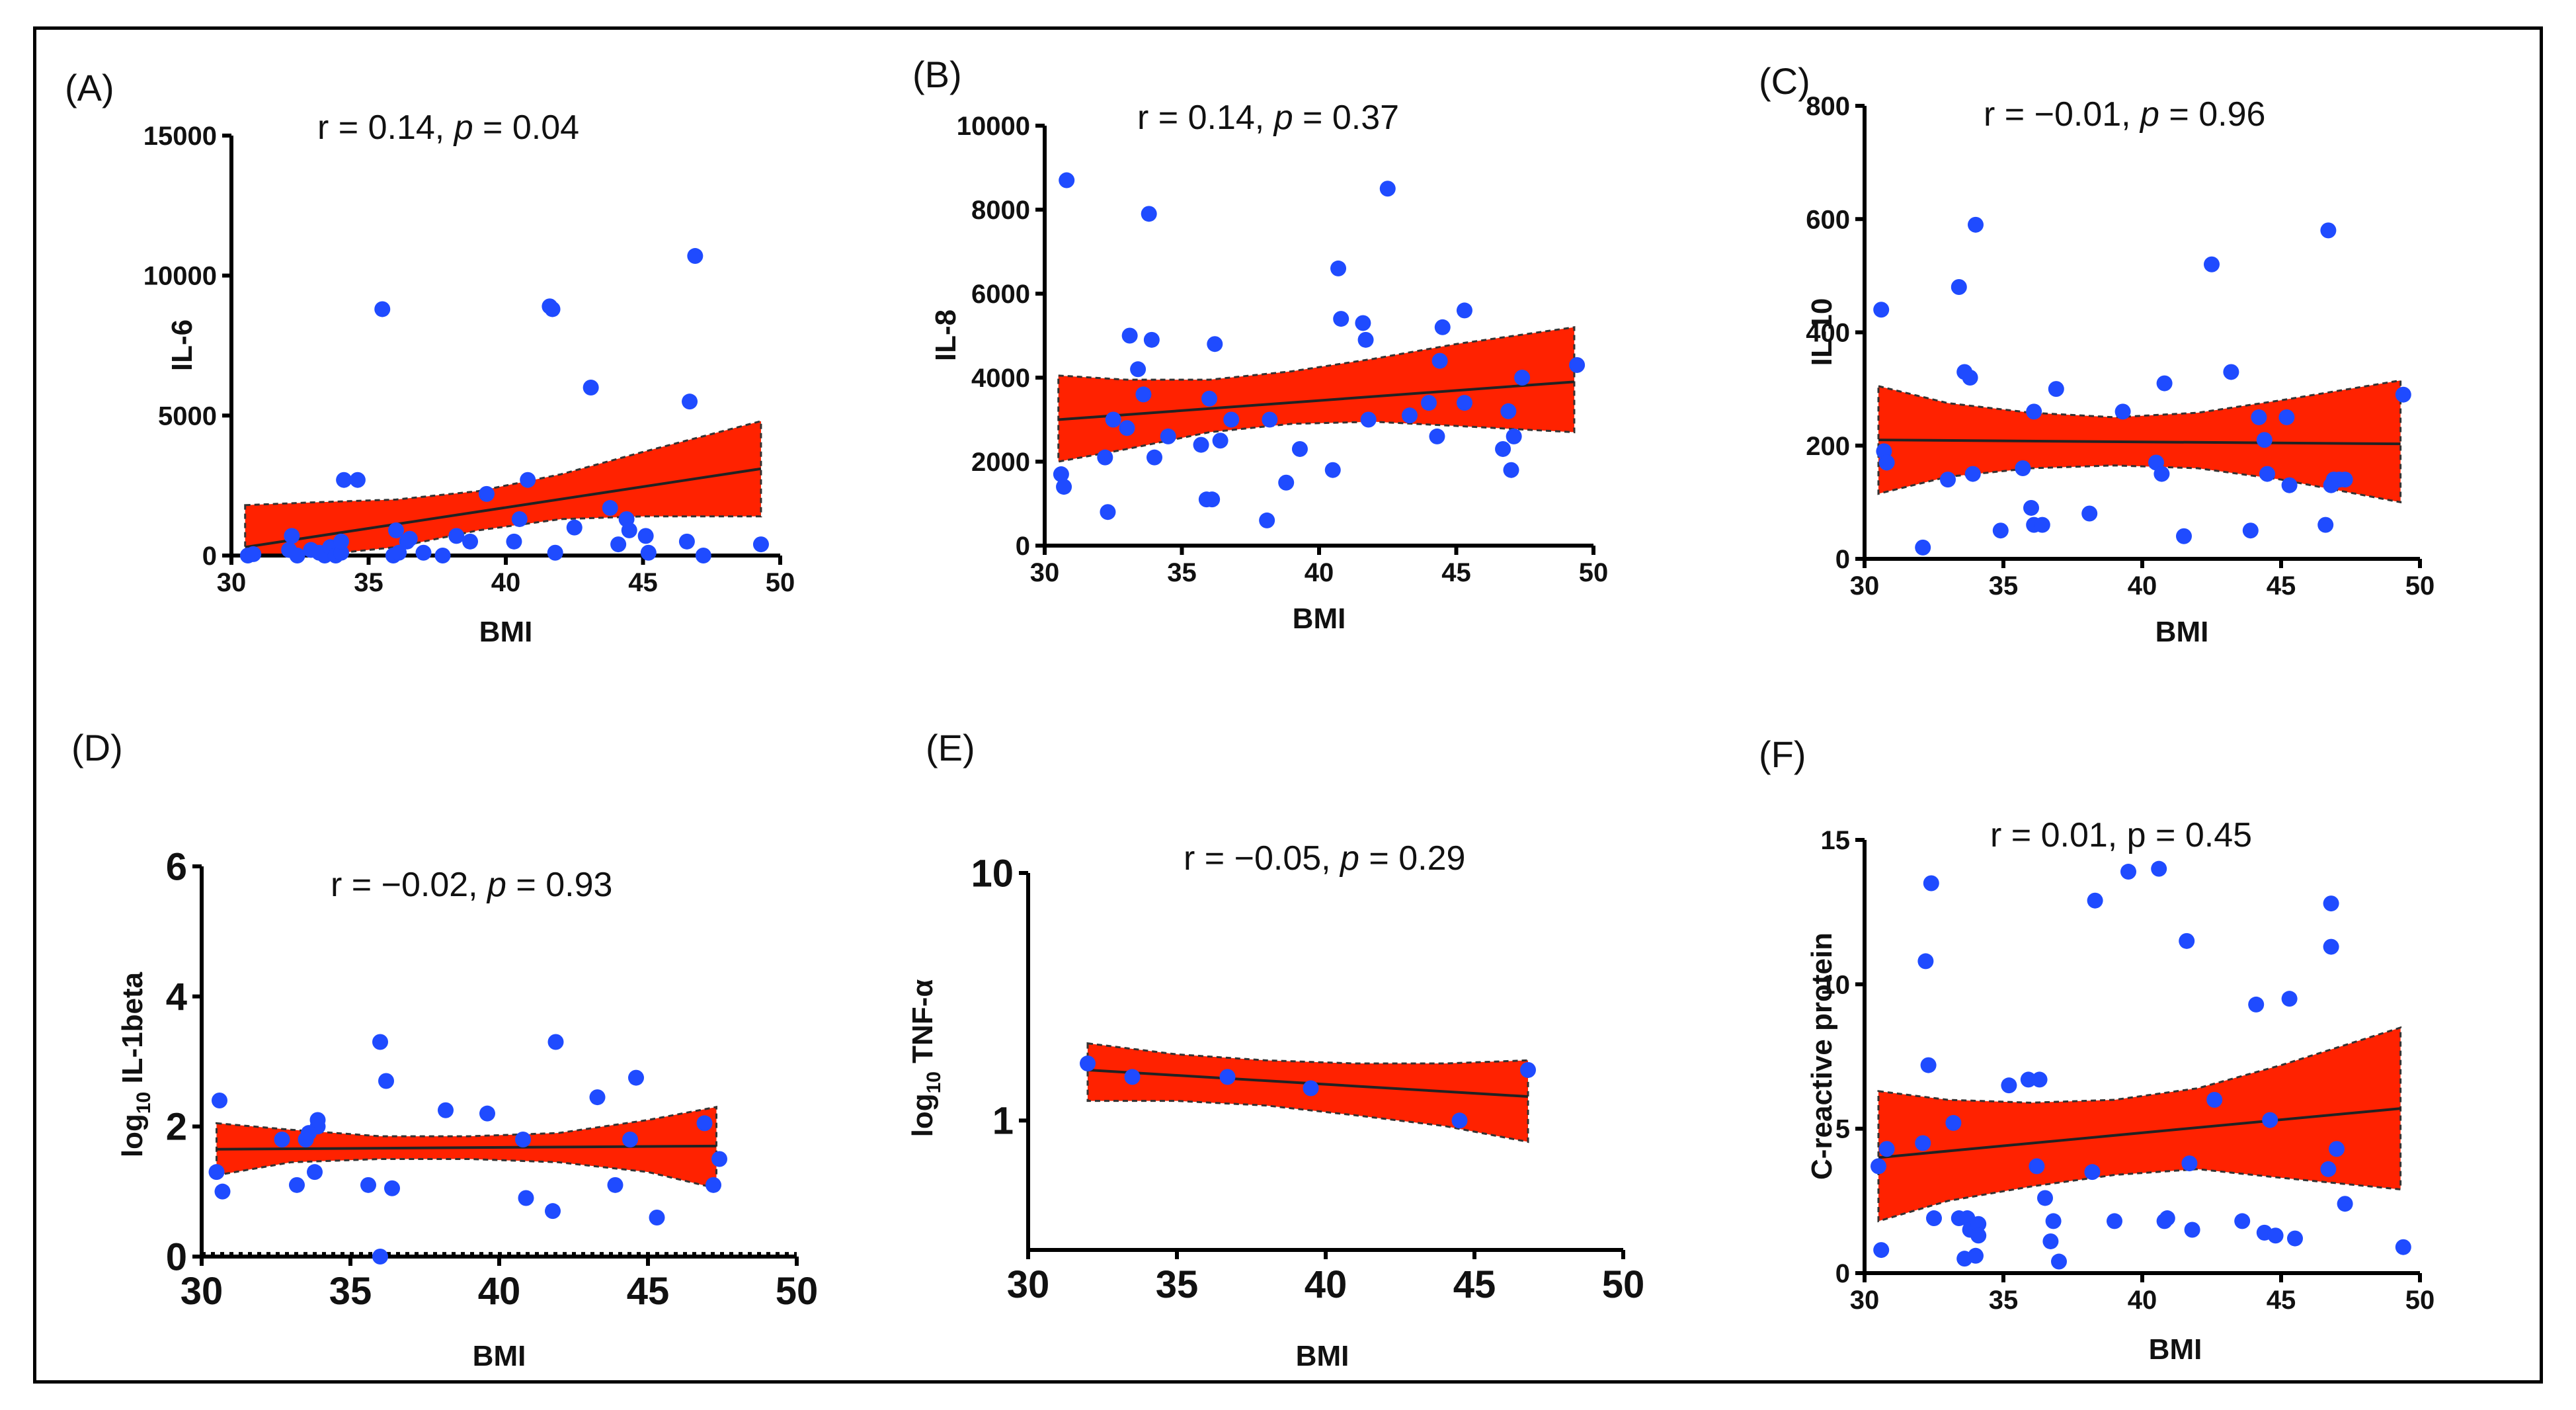 The height and width of the screenshot is (1410, 2576). What do you see at coordinates (463, 127) in the screenshot?
I see `stat-p-label: p` at bounding box center [463, 127].